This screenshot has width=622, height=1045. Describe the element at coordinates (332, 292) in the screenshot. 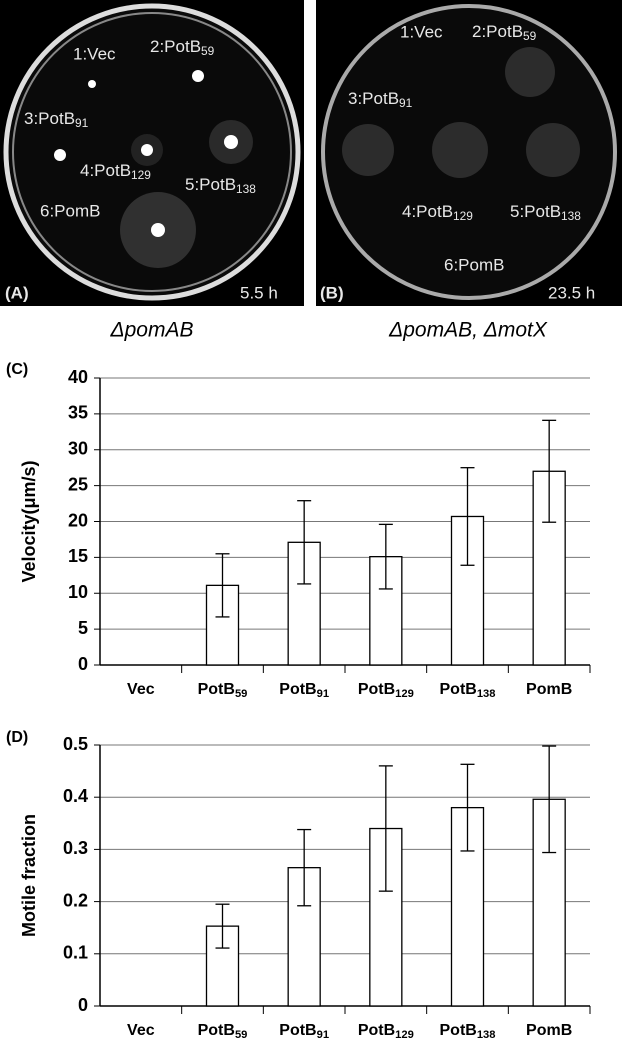

I see `panel-label: (B)` at that location.